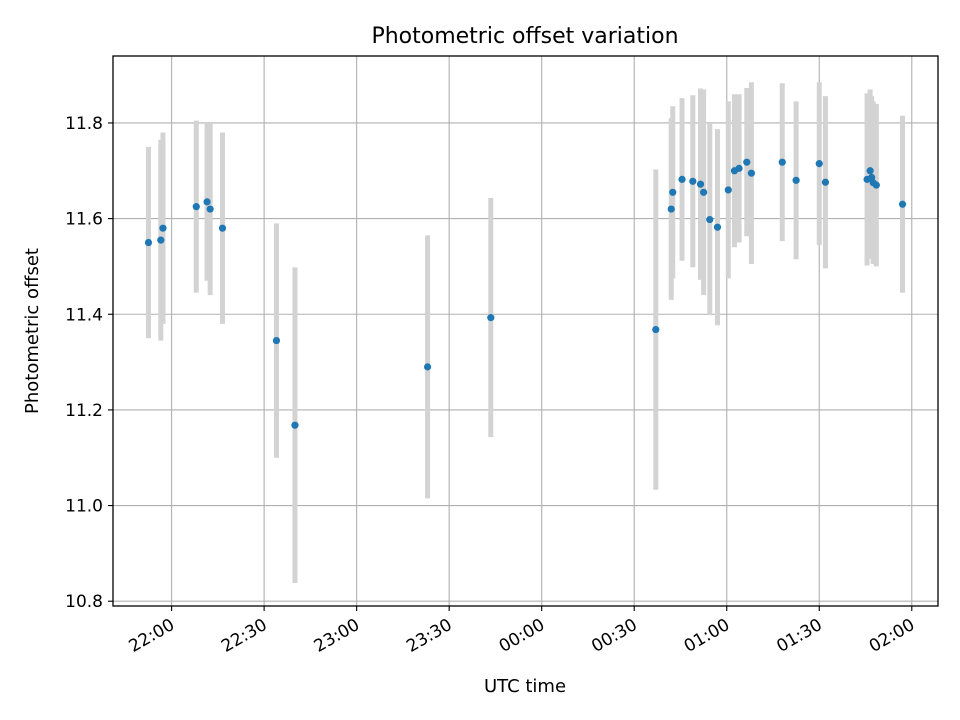  I want to click on y-tick-label: 11.6, so click(84, 220).